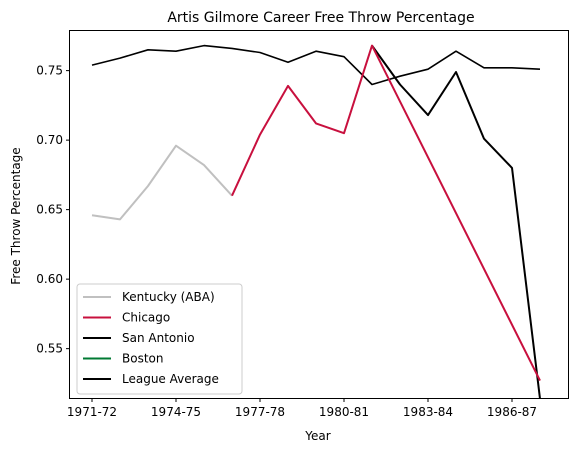 The image size is (579, 453). Describe the element at coordinates (49, 279) in the screenshot. I see `y-tick-label: 0.60` at that location.